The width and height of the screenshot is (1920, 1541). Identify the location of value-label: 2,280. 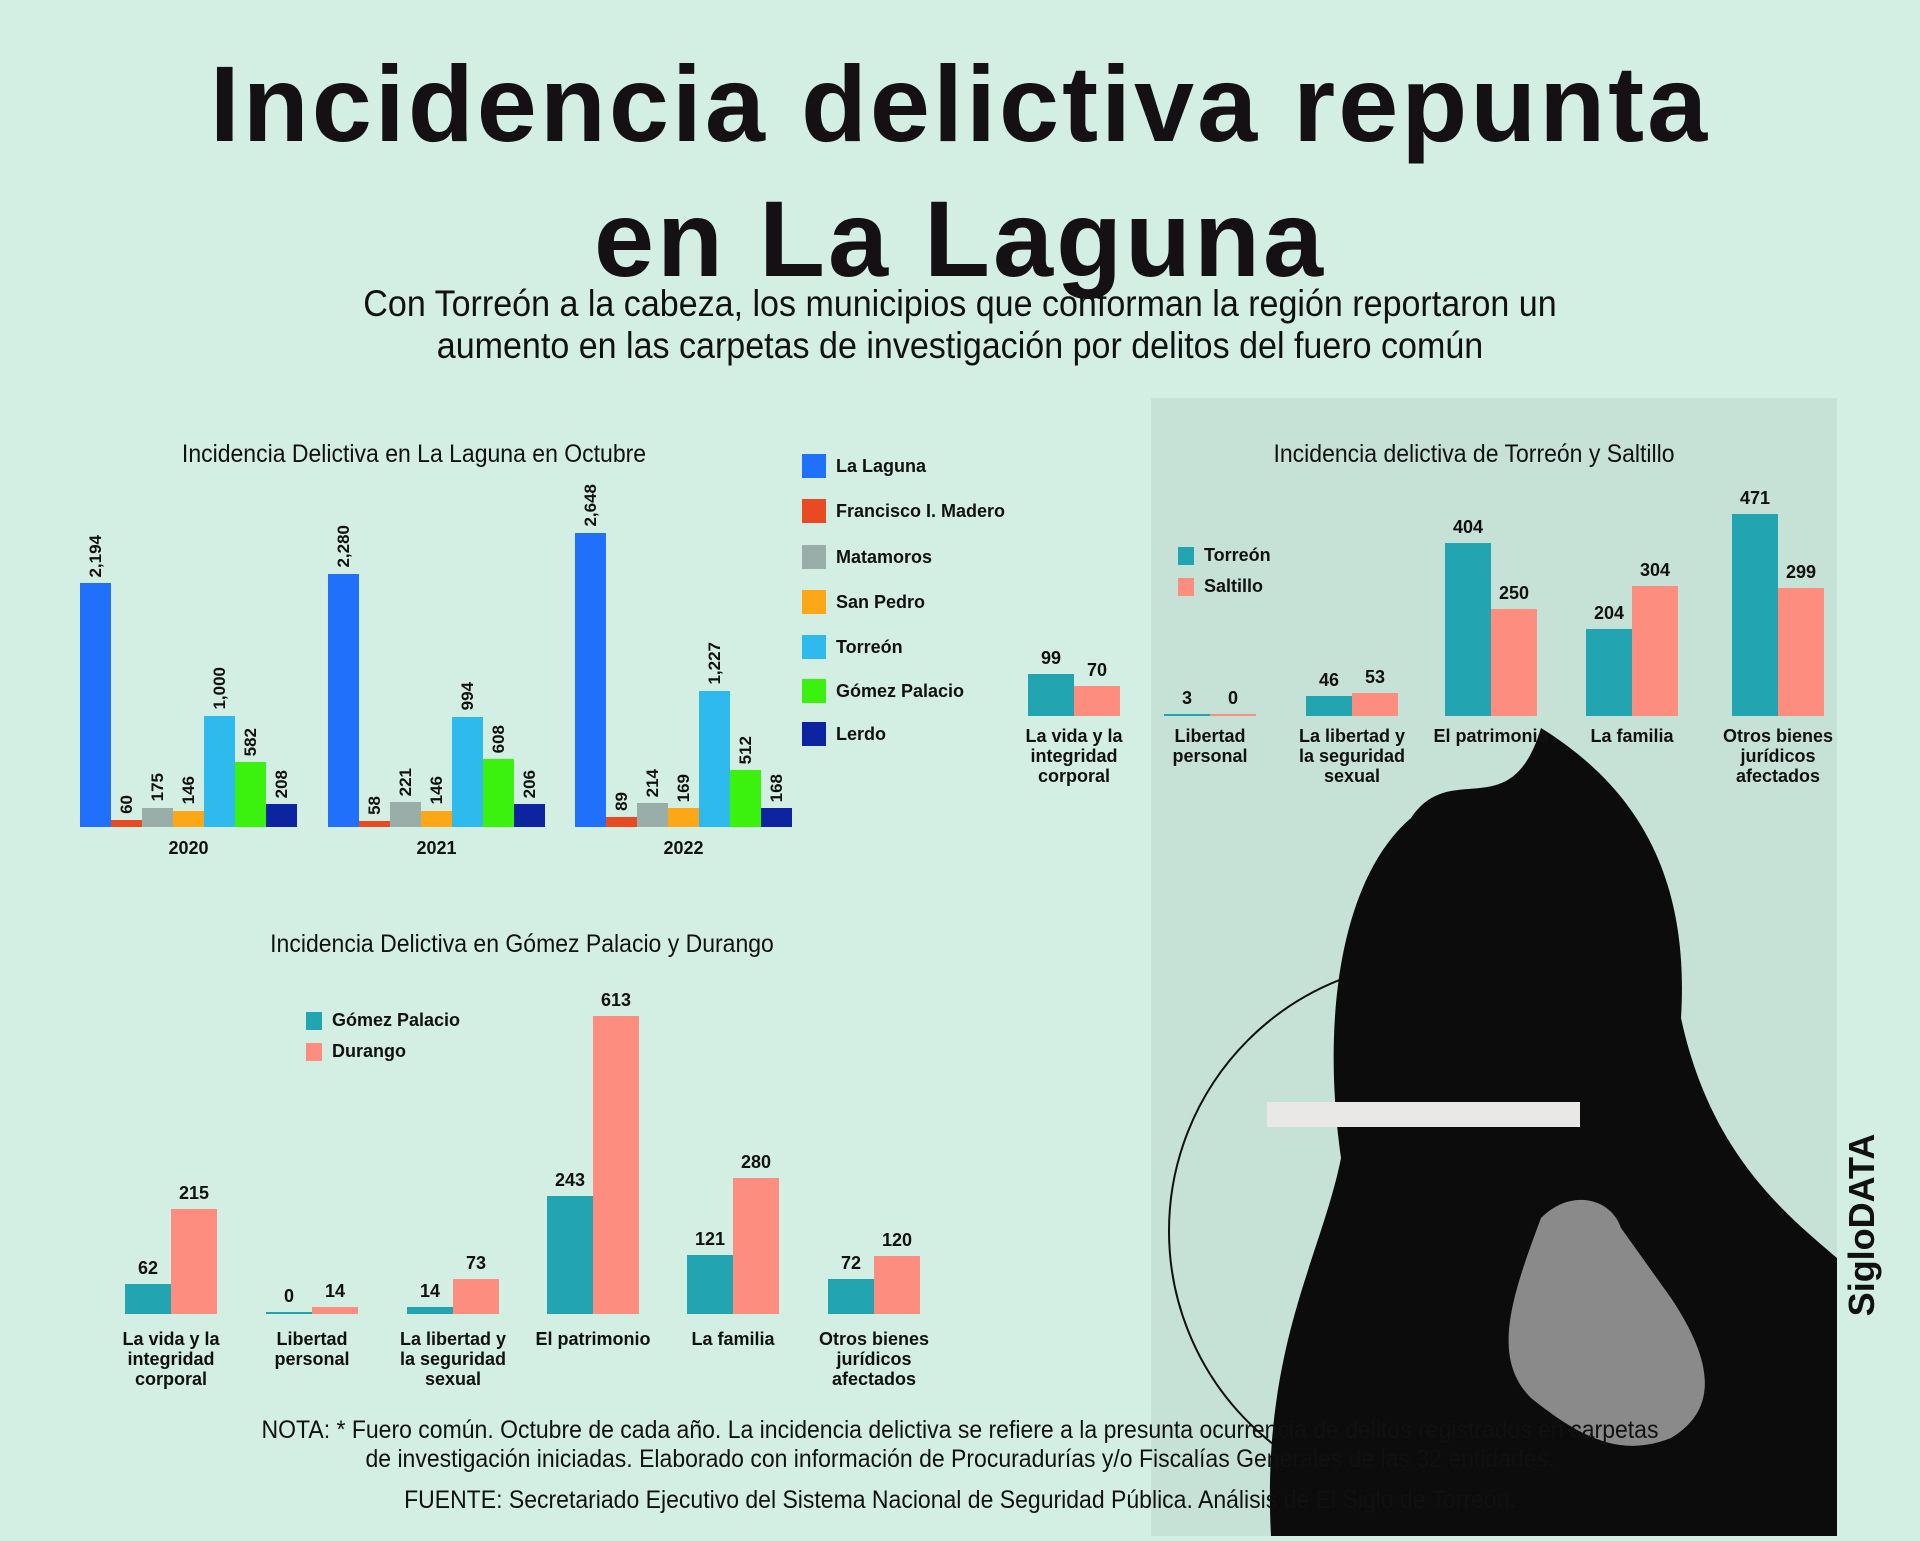
(343, 546).